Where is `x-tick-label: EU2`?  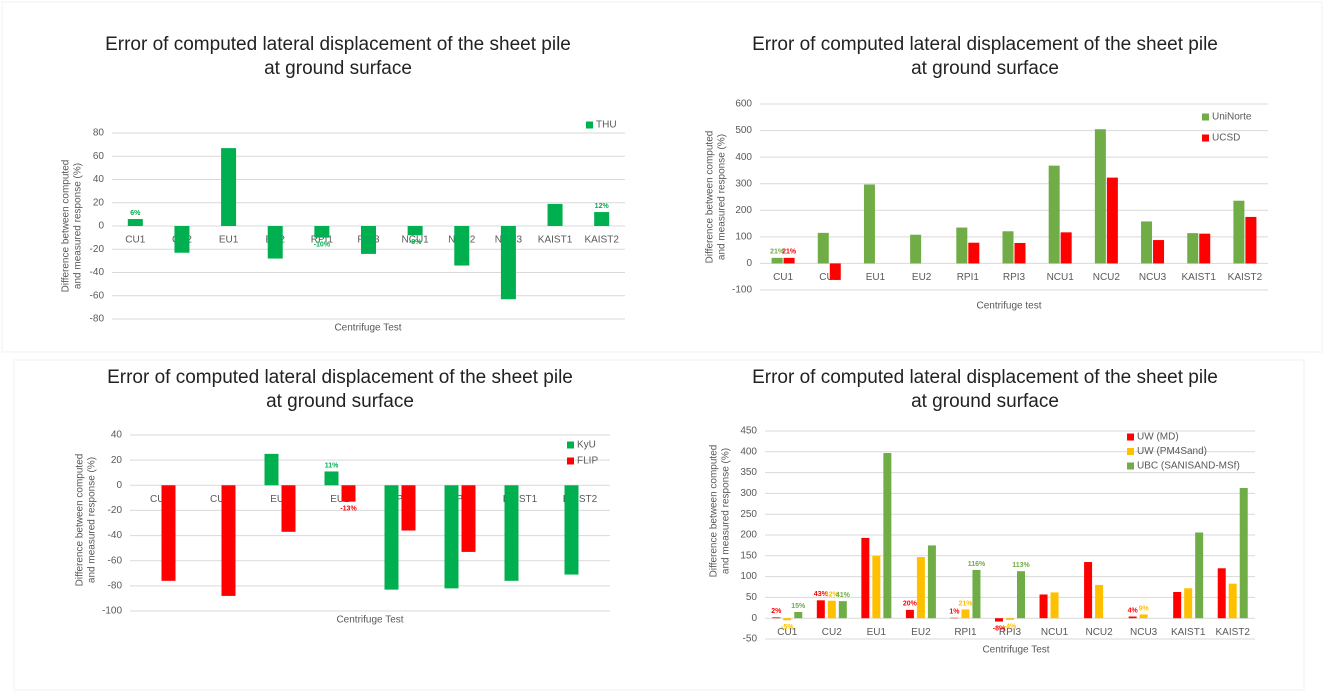 x-tick-label: EU2 is located at coordinates (921, 632).